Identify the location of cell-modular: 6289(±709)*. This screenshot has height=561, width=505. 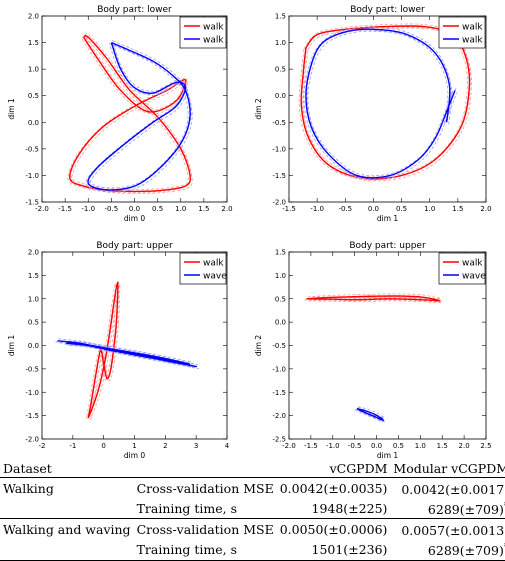
(447, 508).